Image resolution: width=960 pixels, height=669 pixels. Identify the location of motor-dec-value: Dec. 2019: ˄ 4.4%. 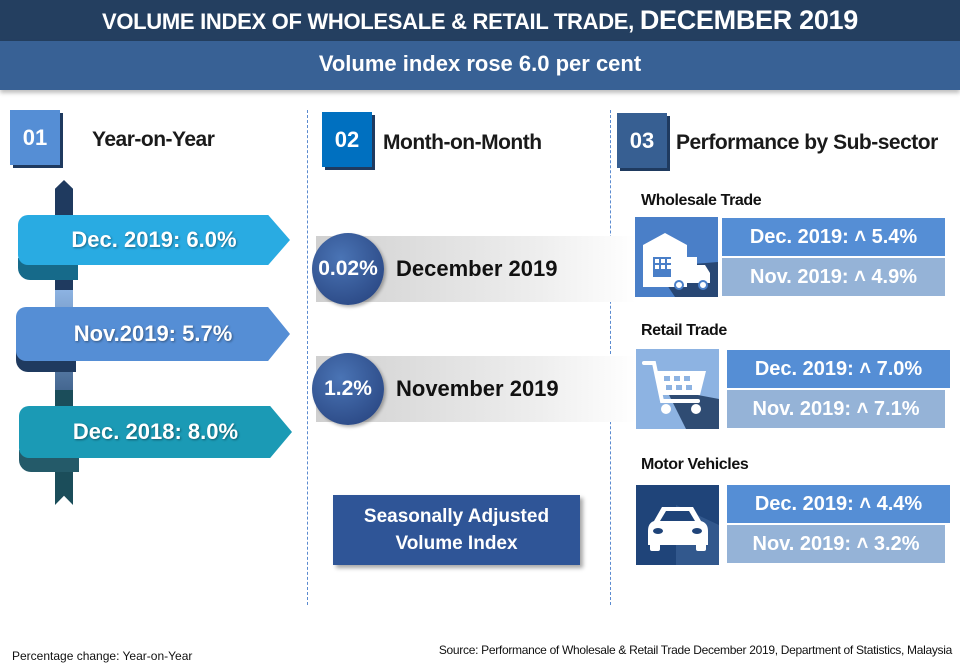
(838, 504).